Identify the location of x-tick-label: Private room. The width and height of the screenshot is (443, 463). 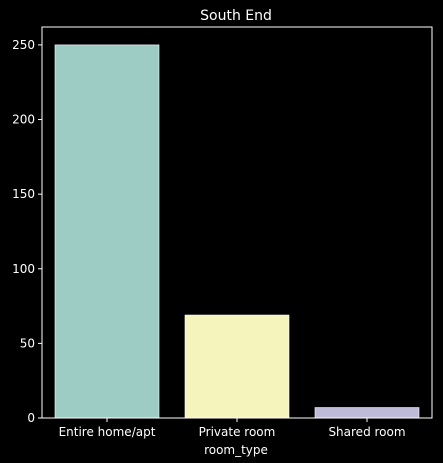
(237, 432).